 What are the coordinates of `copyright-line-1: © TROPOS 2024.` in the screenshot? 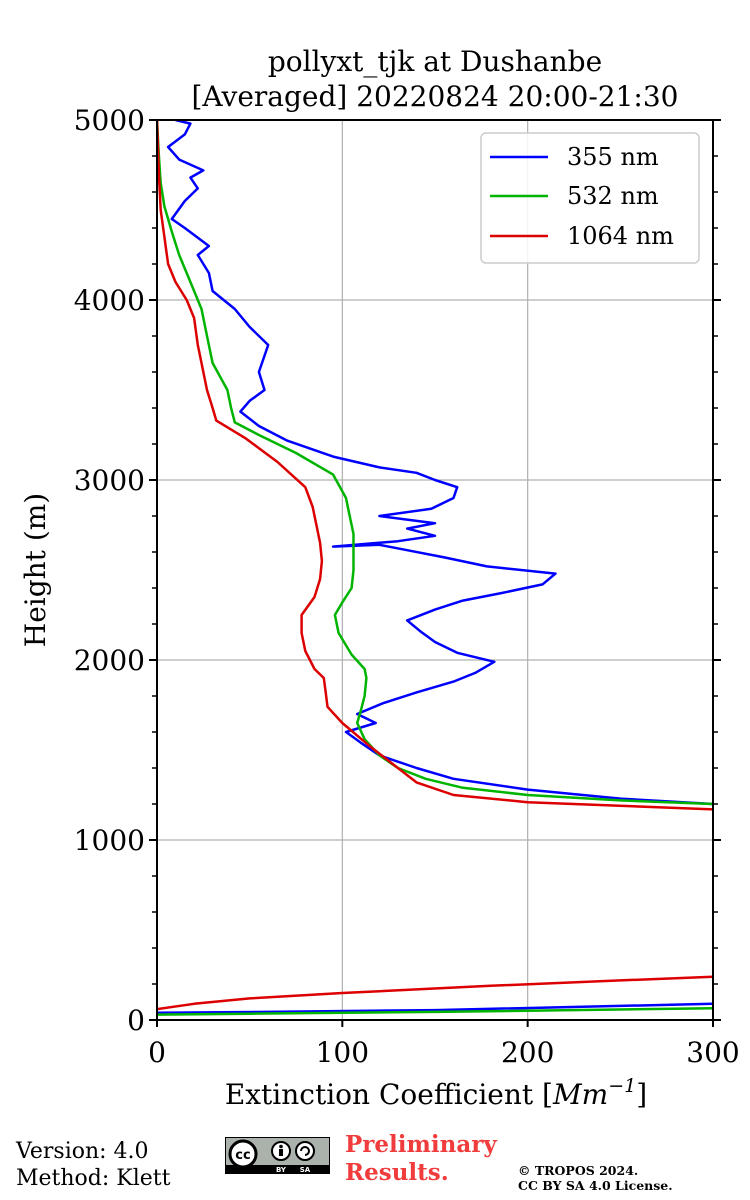 It's located at (578, 1170).